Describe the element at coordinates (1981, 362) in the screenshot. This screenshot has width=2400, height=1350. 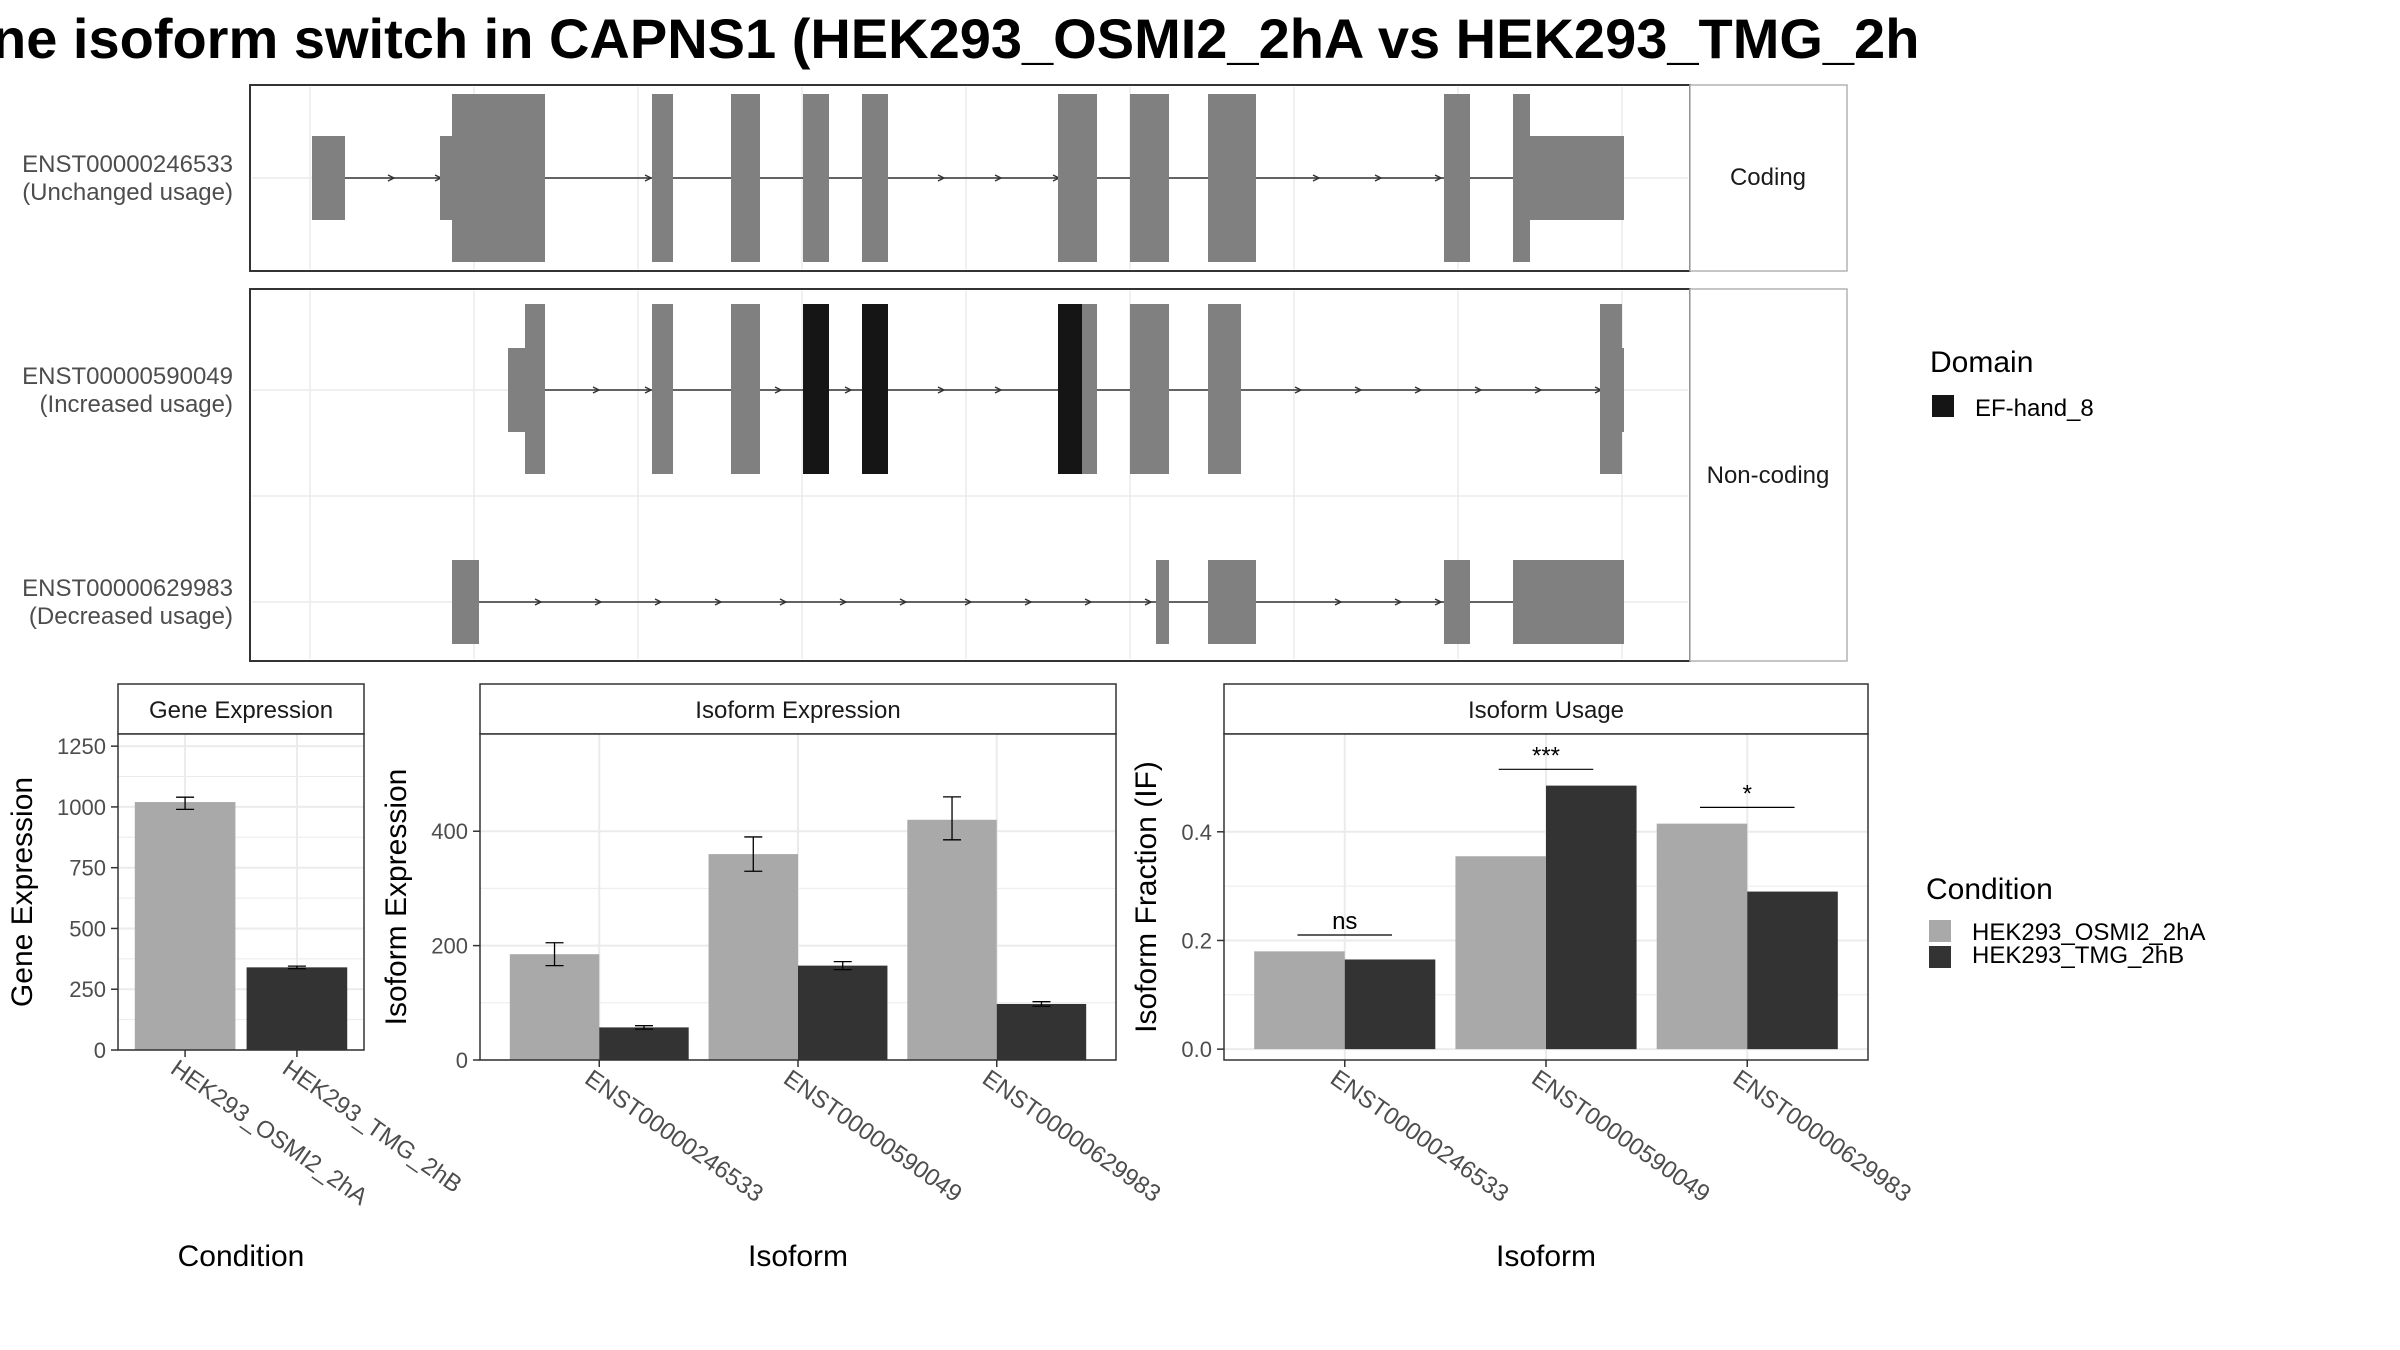
I see `domain-legend-title: Domain` at that location.